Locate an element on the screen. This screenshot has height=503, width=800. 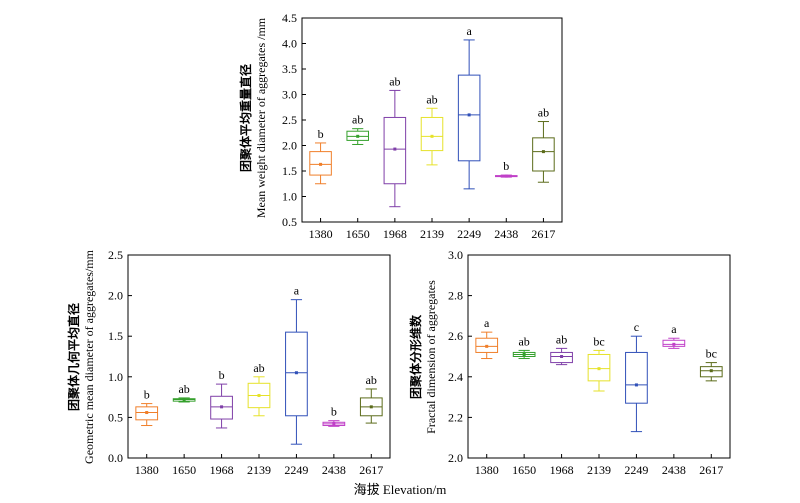
fd-y-tick-label: 2.6 is located at coordinates (455, 336).